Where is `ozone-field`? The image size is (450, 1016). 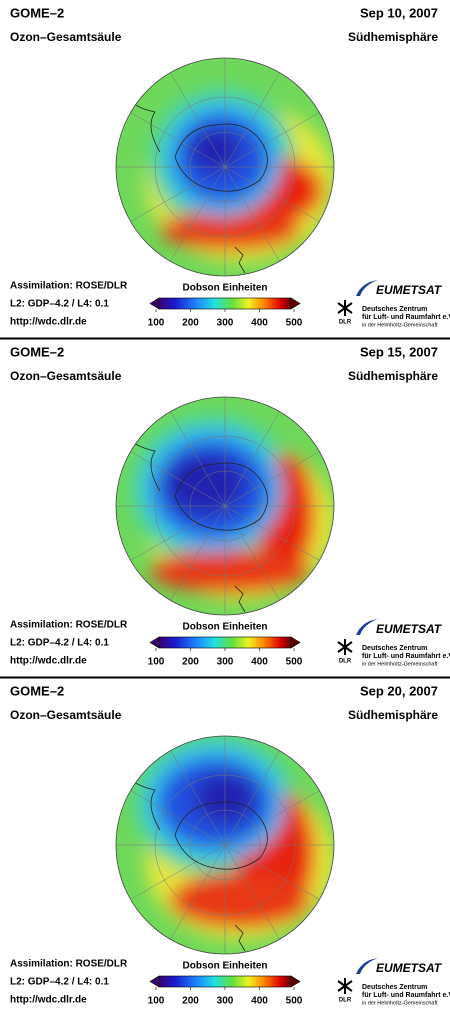
ozone-field is located at coordinates (231, 506).